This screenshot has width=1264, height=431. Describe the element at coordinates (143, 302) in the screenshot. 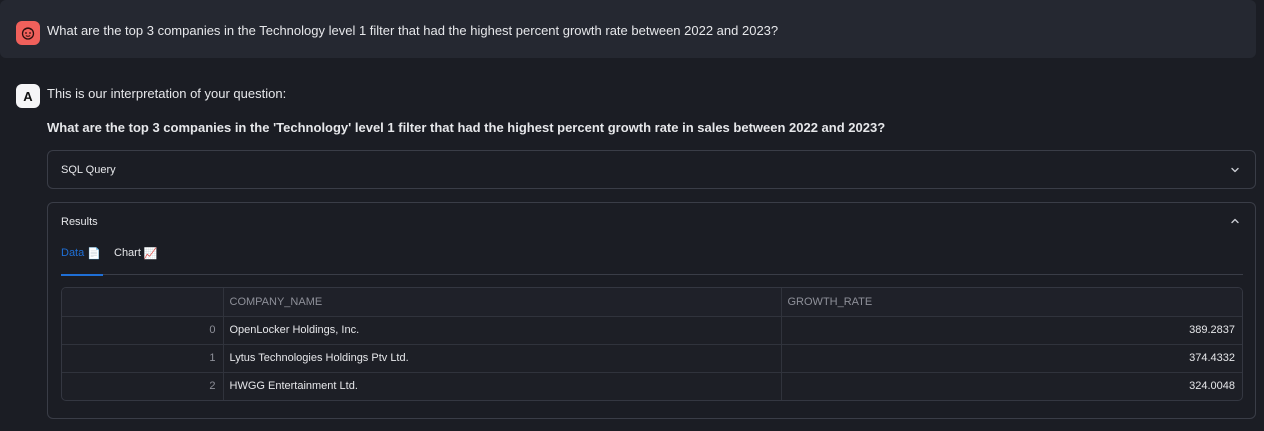

I see `index-column-header` at that location.